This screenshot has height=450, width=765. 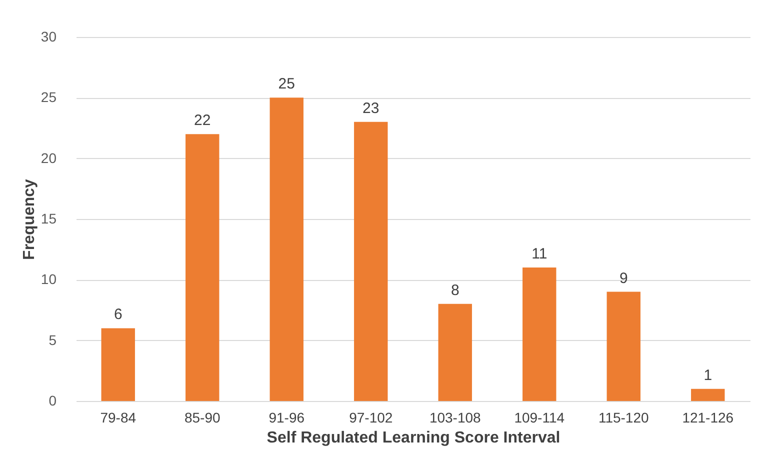 I want to click on y-tick-label: 10, so click(x=48, y=279).